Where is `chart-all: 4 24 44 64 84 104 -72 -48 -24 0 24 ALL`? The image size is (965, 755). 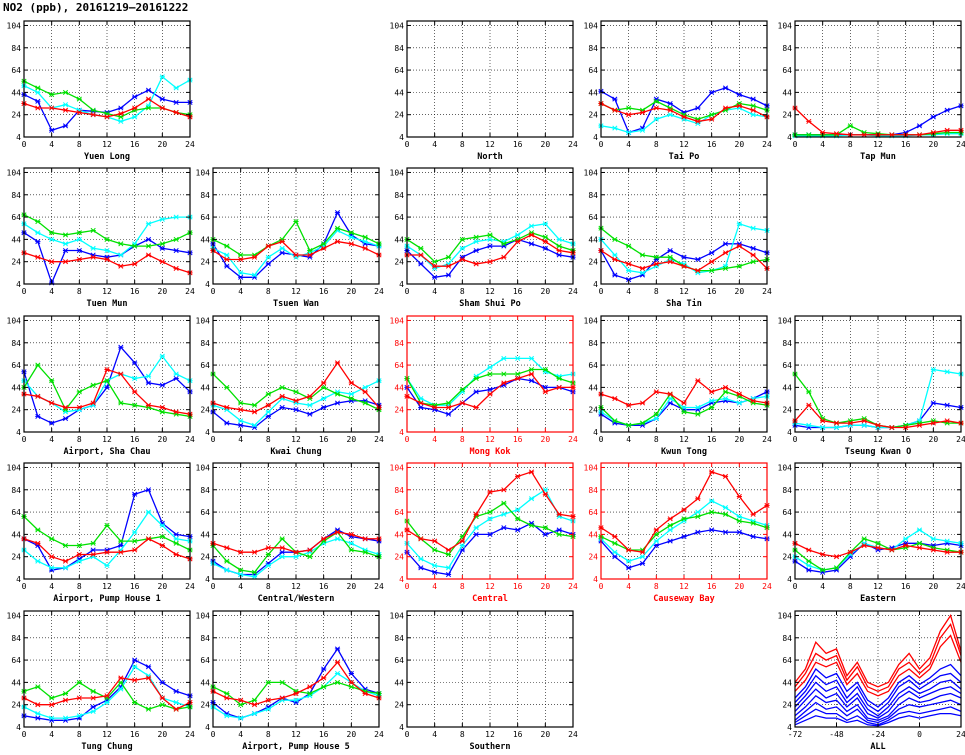 chart-all: 4 24 44 64 84 104 -72 -48 -24 0 24 ALL is located at coordinates (871, 681).